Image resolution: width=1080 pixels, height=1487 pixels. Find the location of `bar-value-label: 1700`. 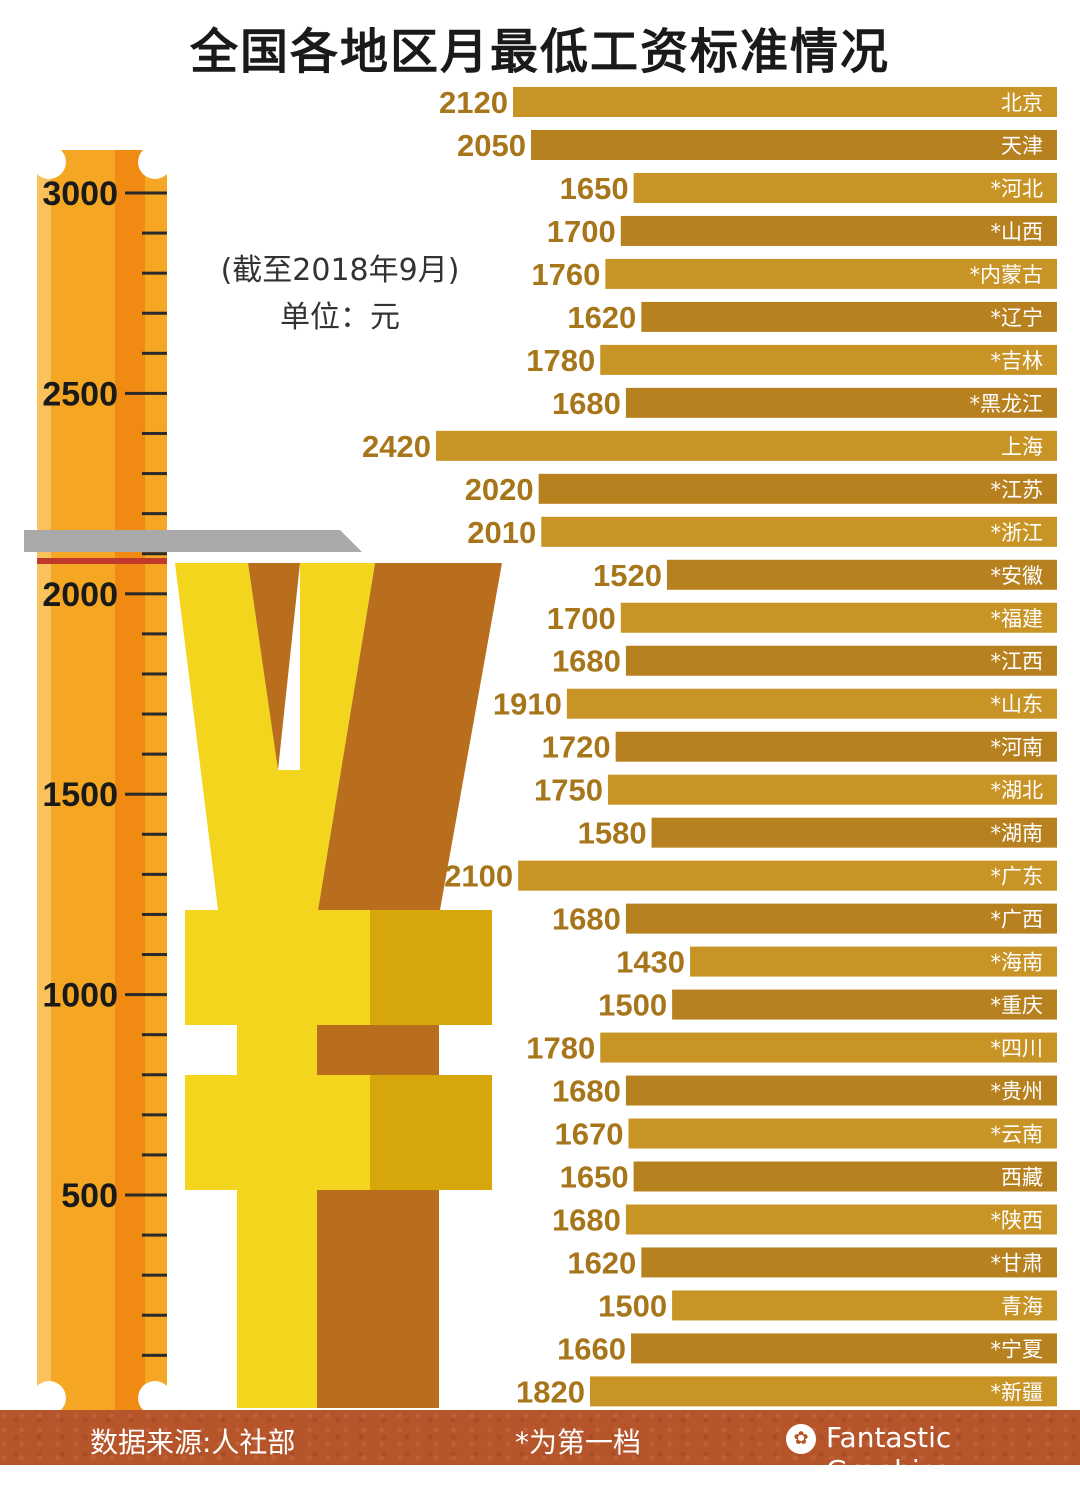

bar-value-label: 1700 is located at coordinates (581, 231).